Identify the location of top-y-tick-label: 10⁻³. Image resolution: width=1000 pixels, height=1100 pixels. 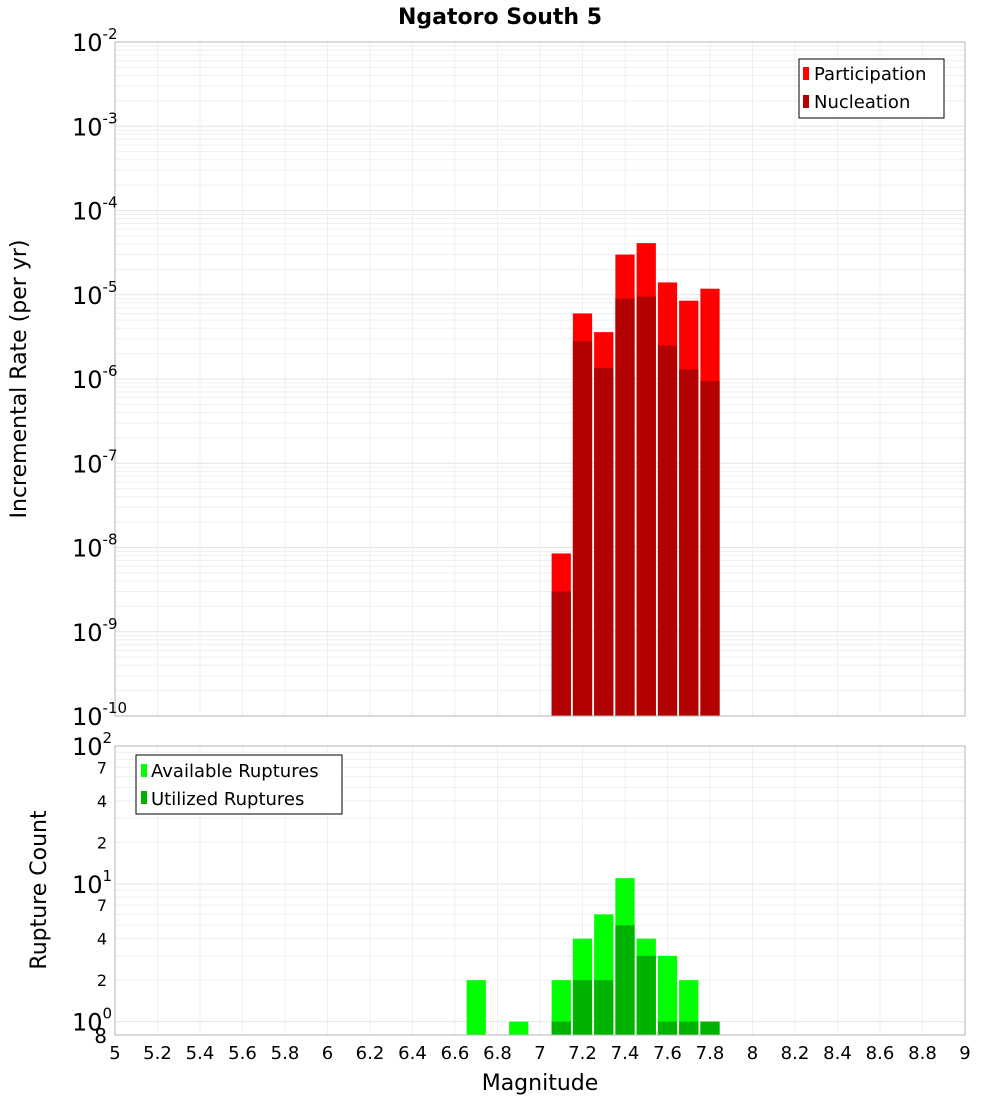
(95, 125).